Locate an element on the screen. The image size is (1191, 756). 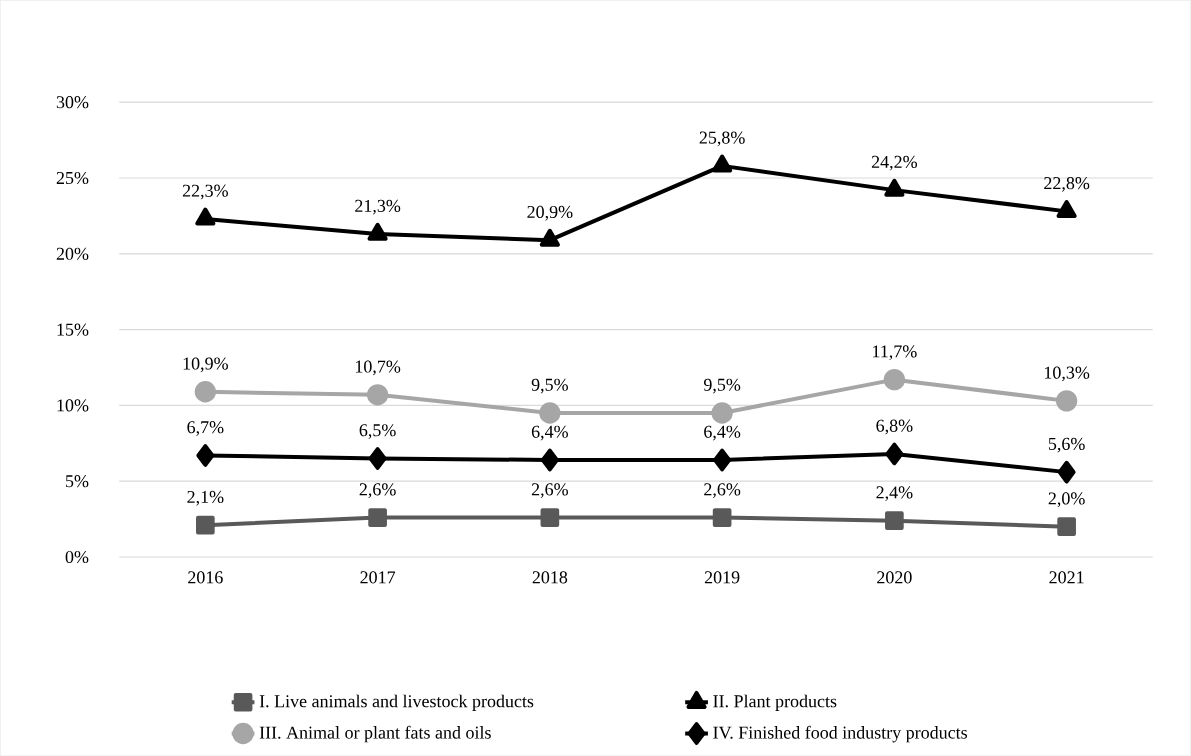
y-tick-label: 30% is located at coordinates (72, 102).